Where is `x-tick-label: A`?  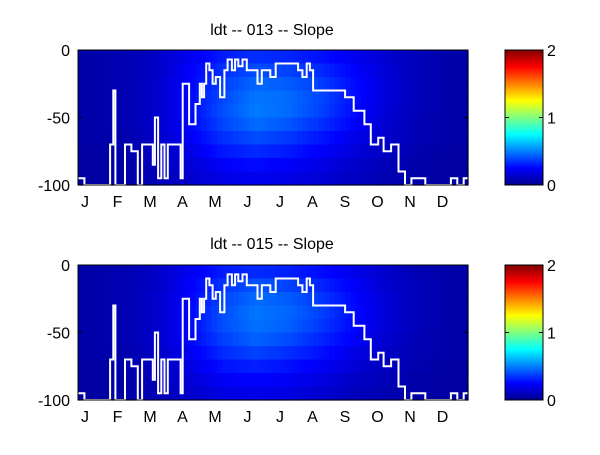 x-tick-label: A is located at coordinates (312, 202).